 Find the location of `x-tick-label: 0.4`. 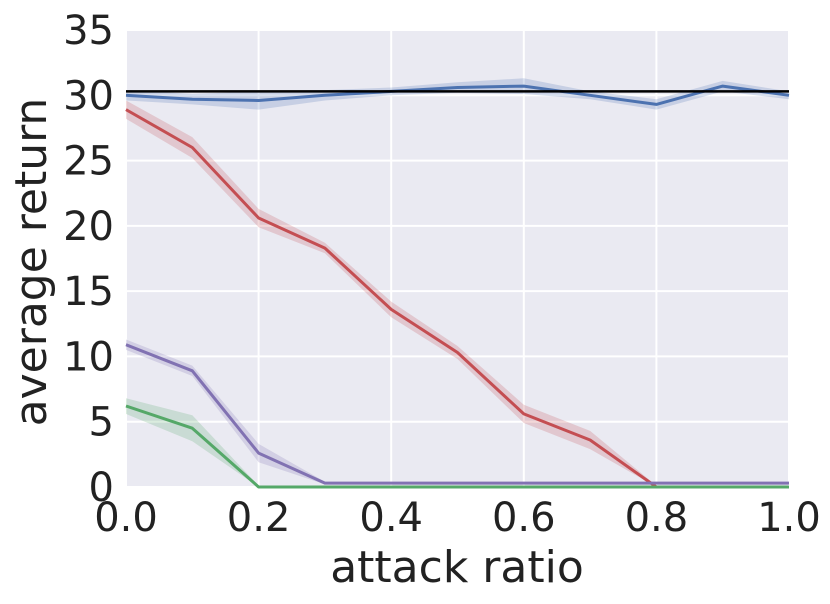

x-tick-label: 0.4 is located at coordinates (391, 518).